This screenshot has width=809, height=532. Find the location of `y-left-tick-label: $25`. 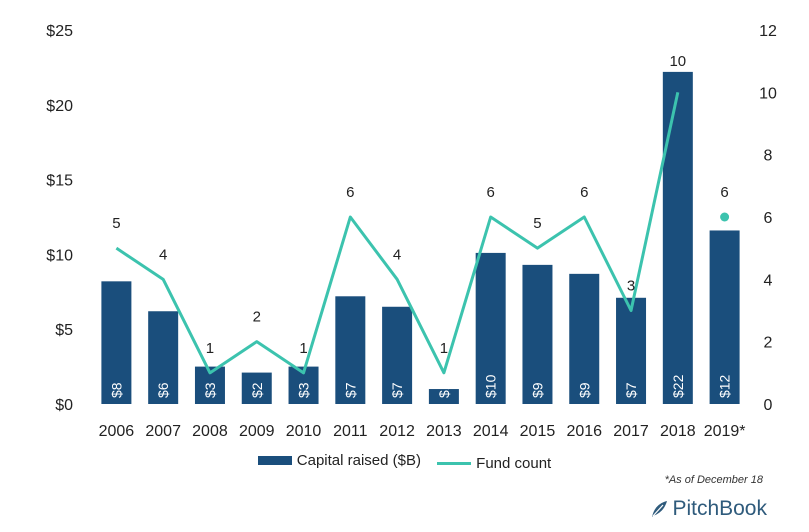

y-left-tick-label: $25 is located at coordinates (59, 31).